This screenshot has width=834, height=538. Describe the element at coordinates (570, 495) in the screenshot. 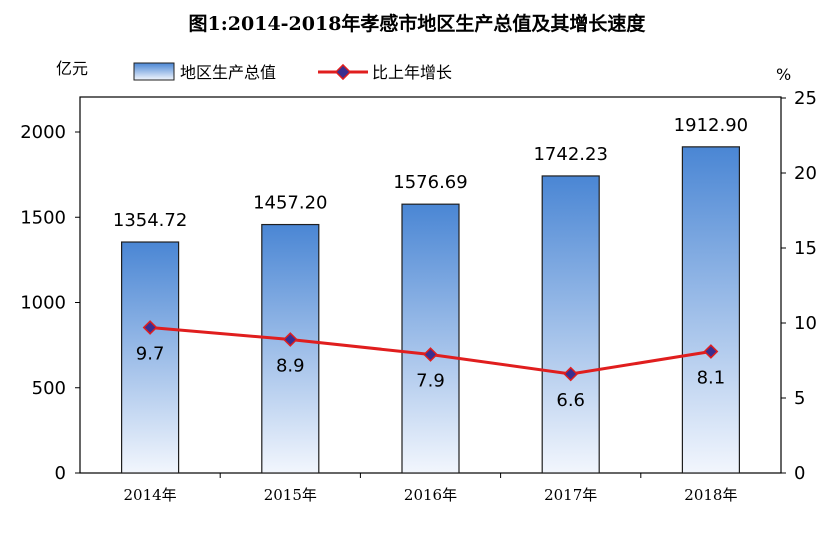

I see `x-tick-label: 2017年` at that location.